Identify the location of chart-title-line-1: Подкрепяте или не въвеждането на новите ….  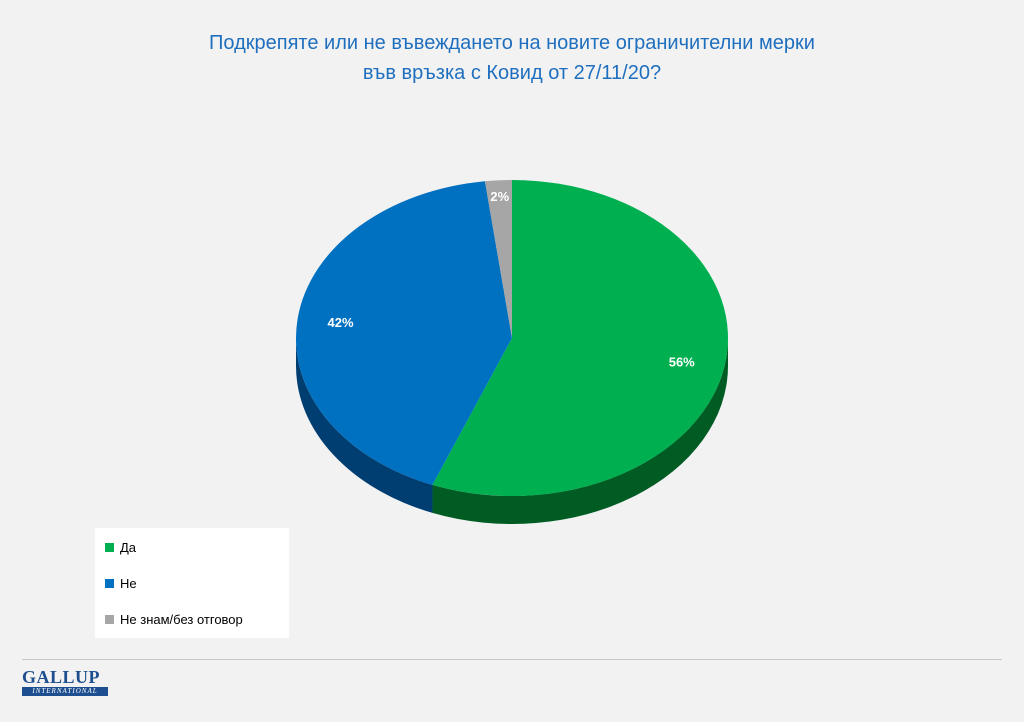
(512, 43).